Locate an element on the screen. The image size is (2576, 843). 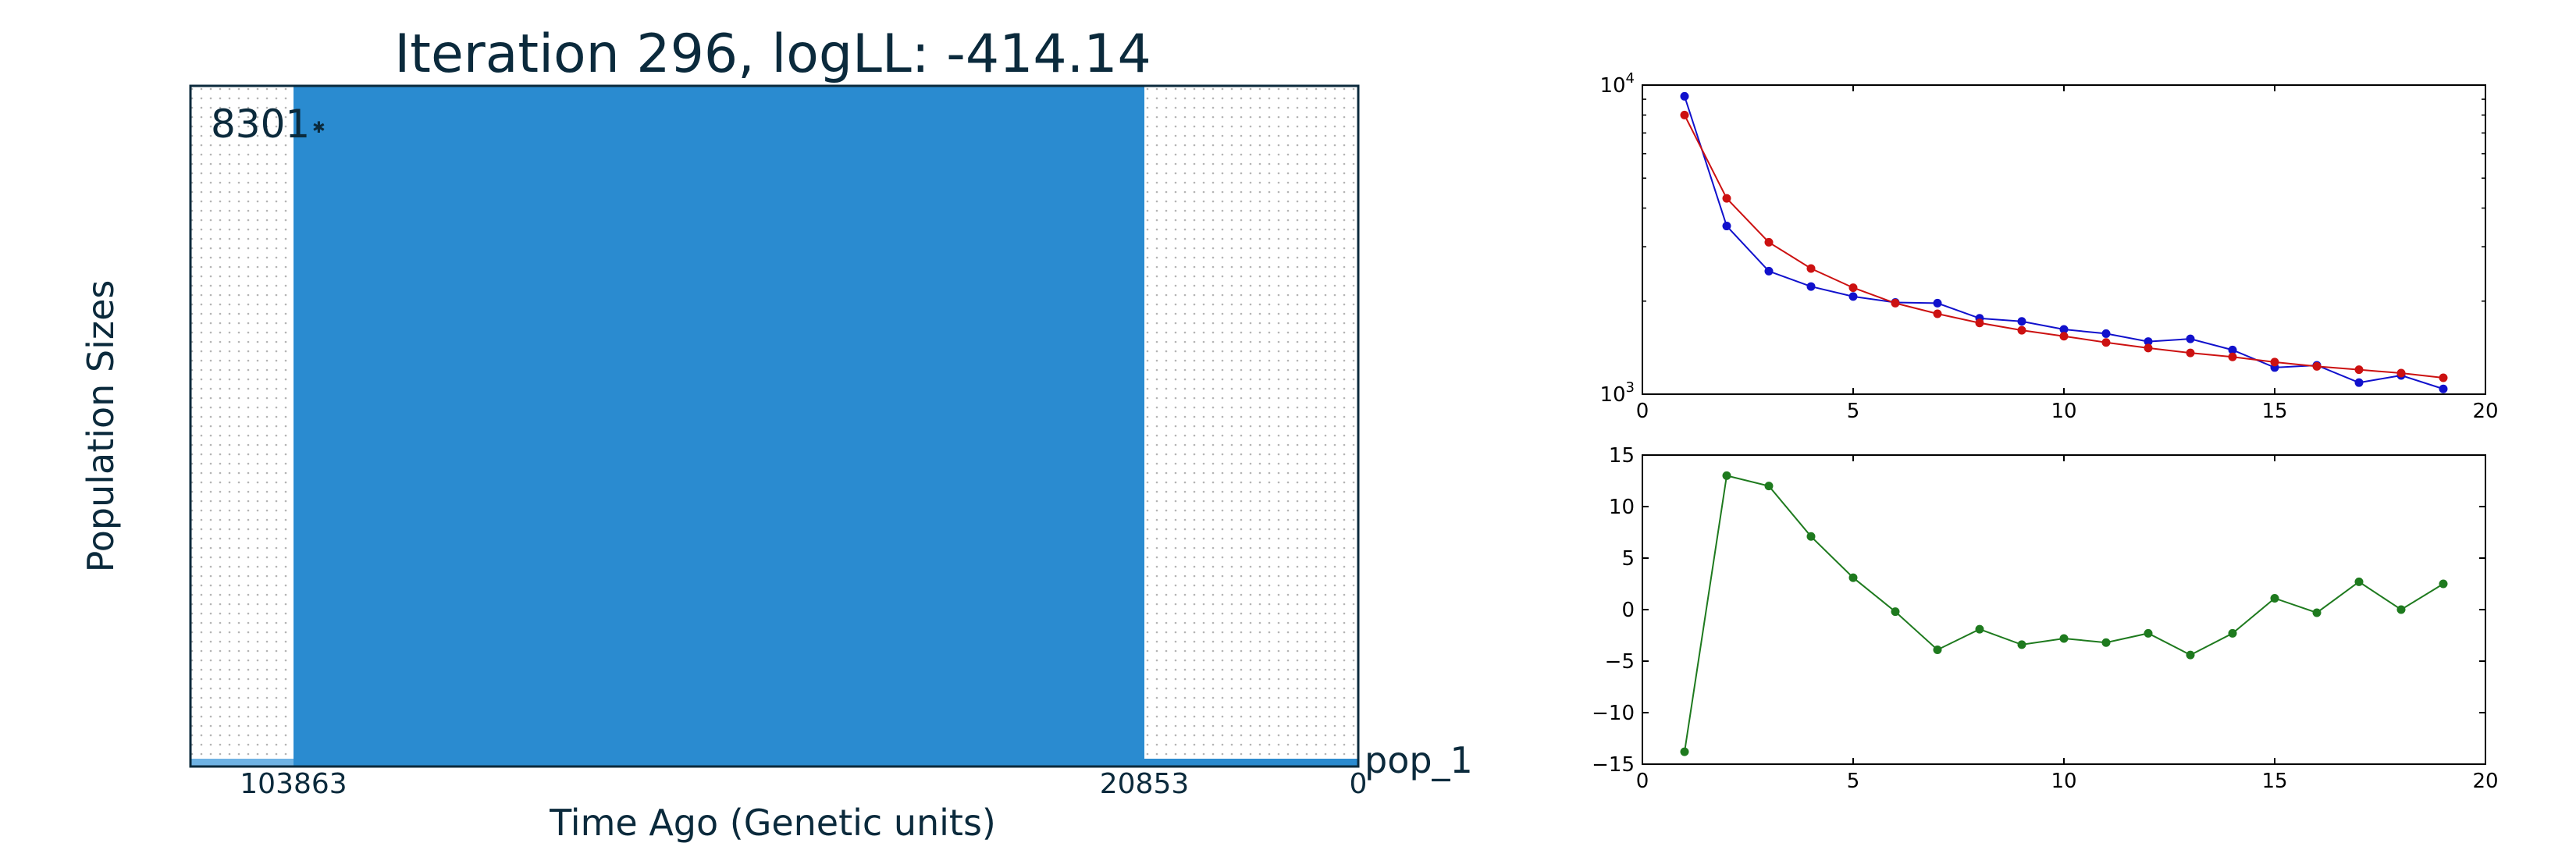
y-tick-label: 10³ is located at coordinates (1617, 393).